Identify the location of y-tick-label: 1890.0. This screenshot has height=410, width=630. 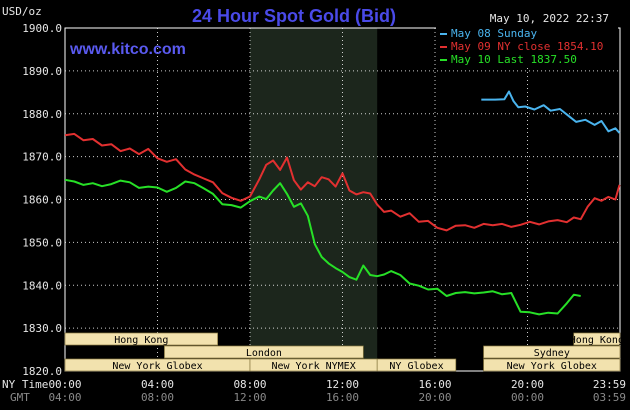
(42, 71).